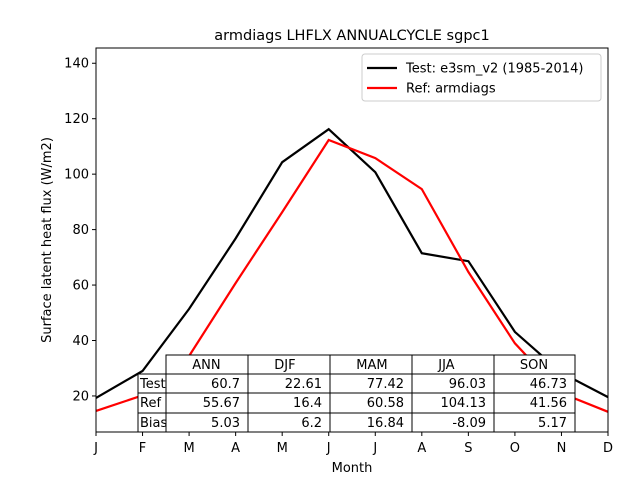  What do you see at coordinates (468, 448) in the screenshot?
I see `x-tick-label: S` at bounding box center [468, 448].